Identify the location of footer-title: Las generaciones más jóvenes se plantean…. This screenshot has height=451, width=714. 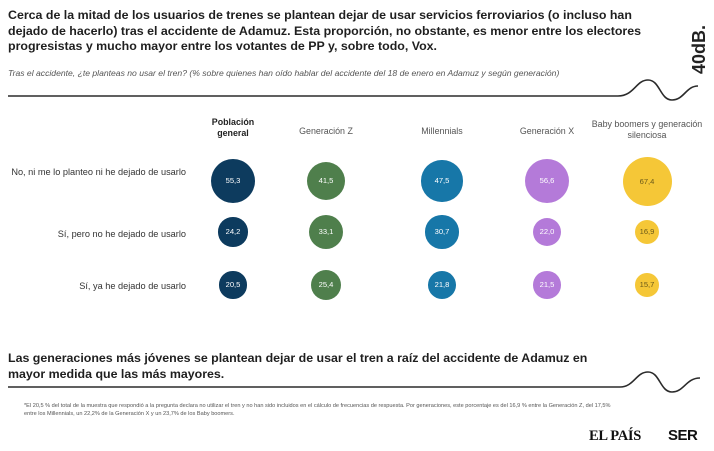
(298, 366).